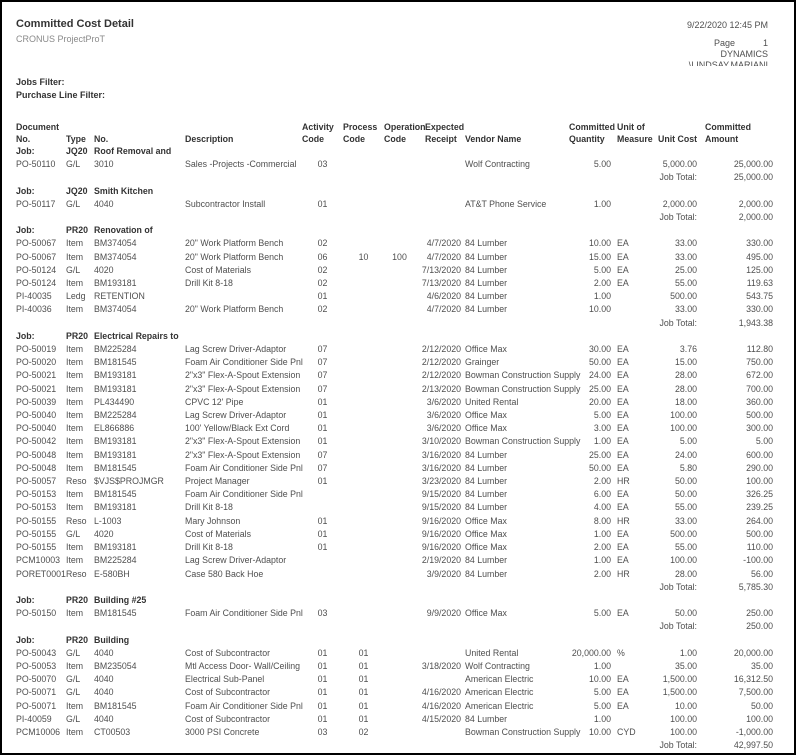 The height and width of the screenshot is (755, 796). I want to click on purchase-line-filter-label: Purchase Line Filter:, so click(61, 95).